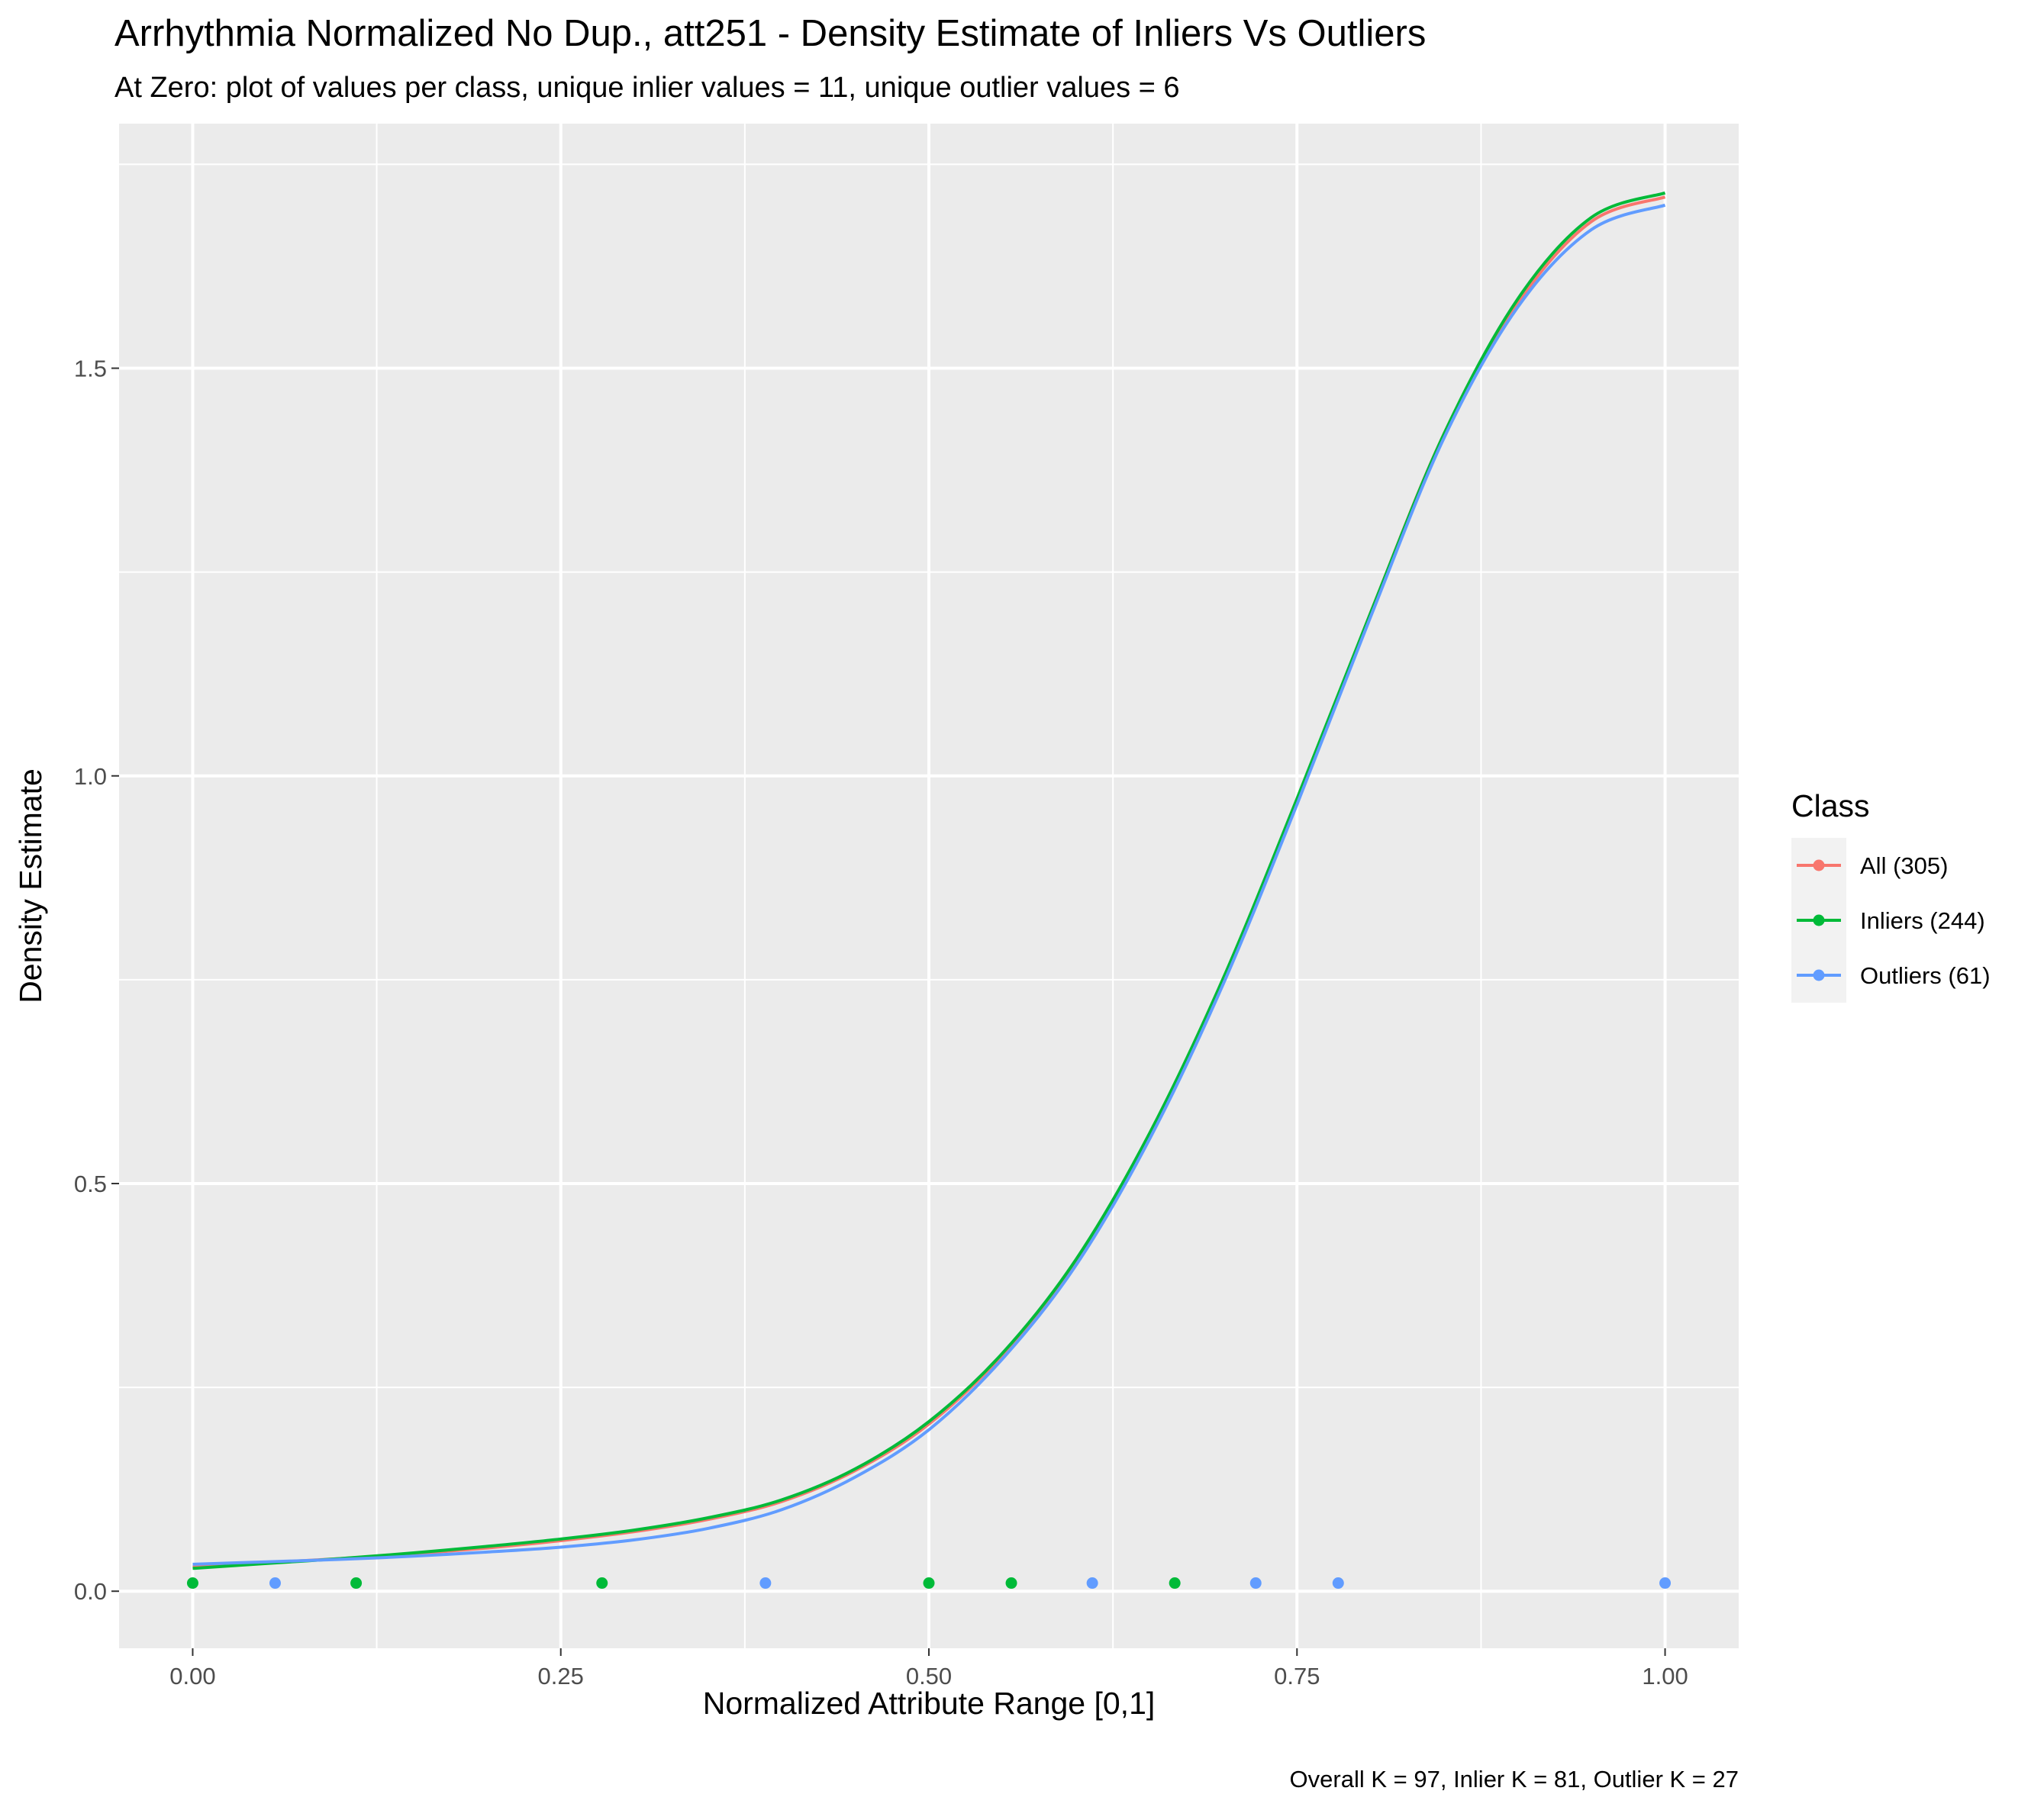 Image resolution: width=2044 pixels, height=1807 pixels. What do you see at coordinates (1830, 805) in the screenshot?
I see `legend-title: Class` at bounding box center [1830, 805].